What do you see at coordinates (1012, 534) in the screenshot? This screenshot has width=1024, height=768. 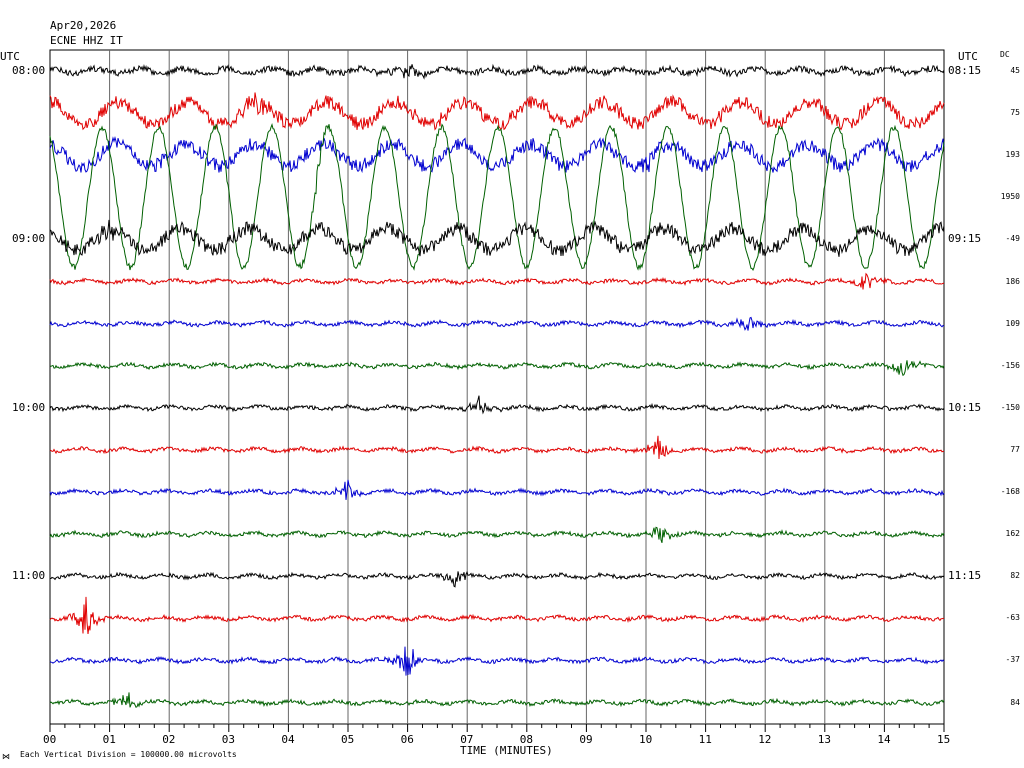 I see `dc-offset-value: 162` at bounding box center [1012, 534].